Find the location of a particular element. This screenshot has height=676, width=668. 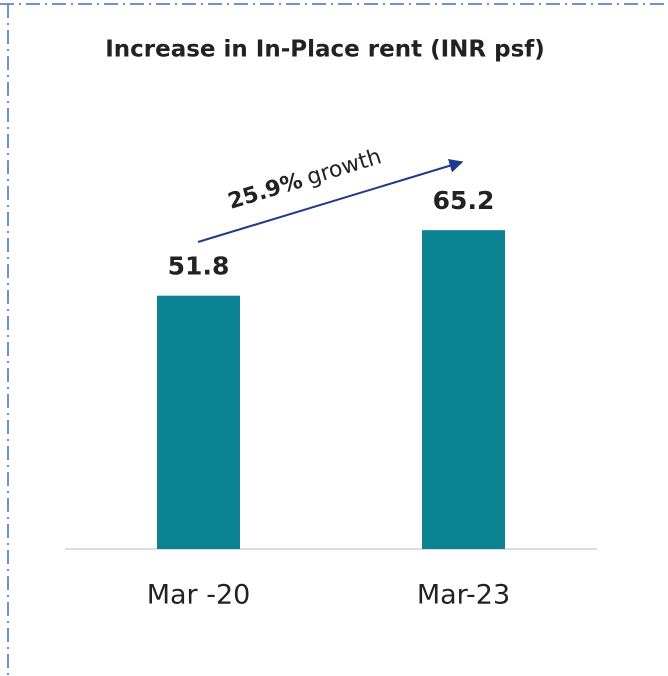

value-label: 65.2 is located at coordinates (464, 200).